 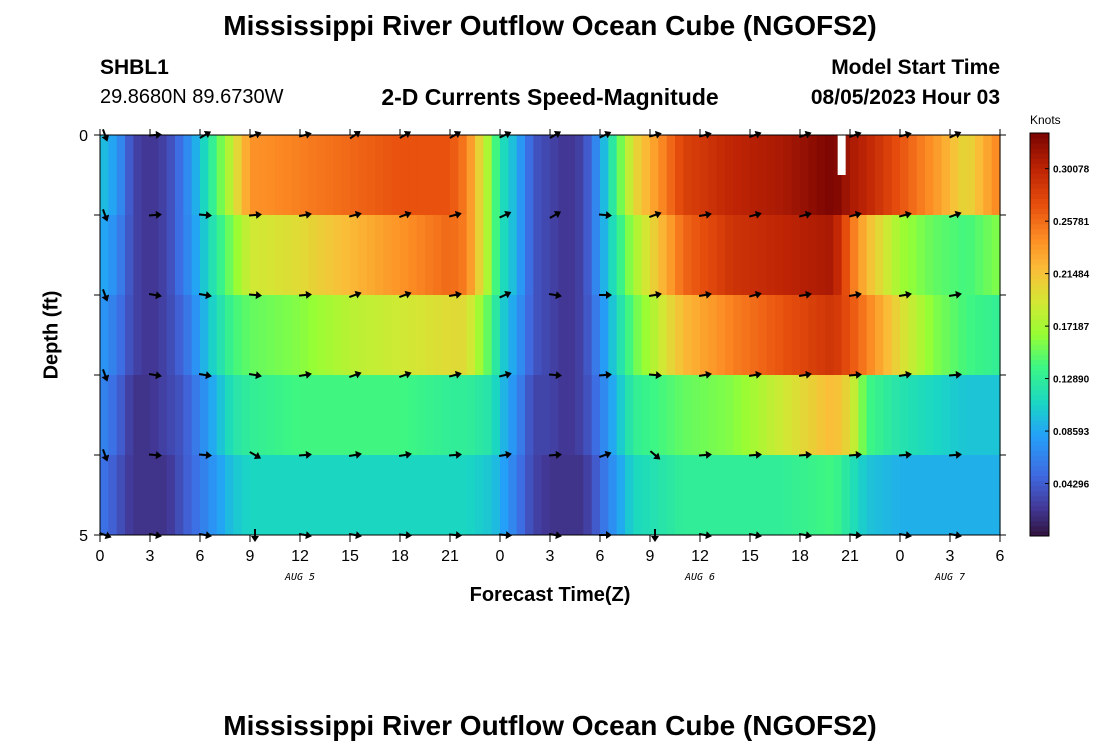 What do you see at coordinates (1071, 485) in the screenshot?
I see `colorbar-tick-label: 0.04296` at bounding box center [1071, 485].